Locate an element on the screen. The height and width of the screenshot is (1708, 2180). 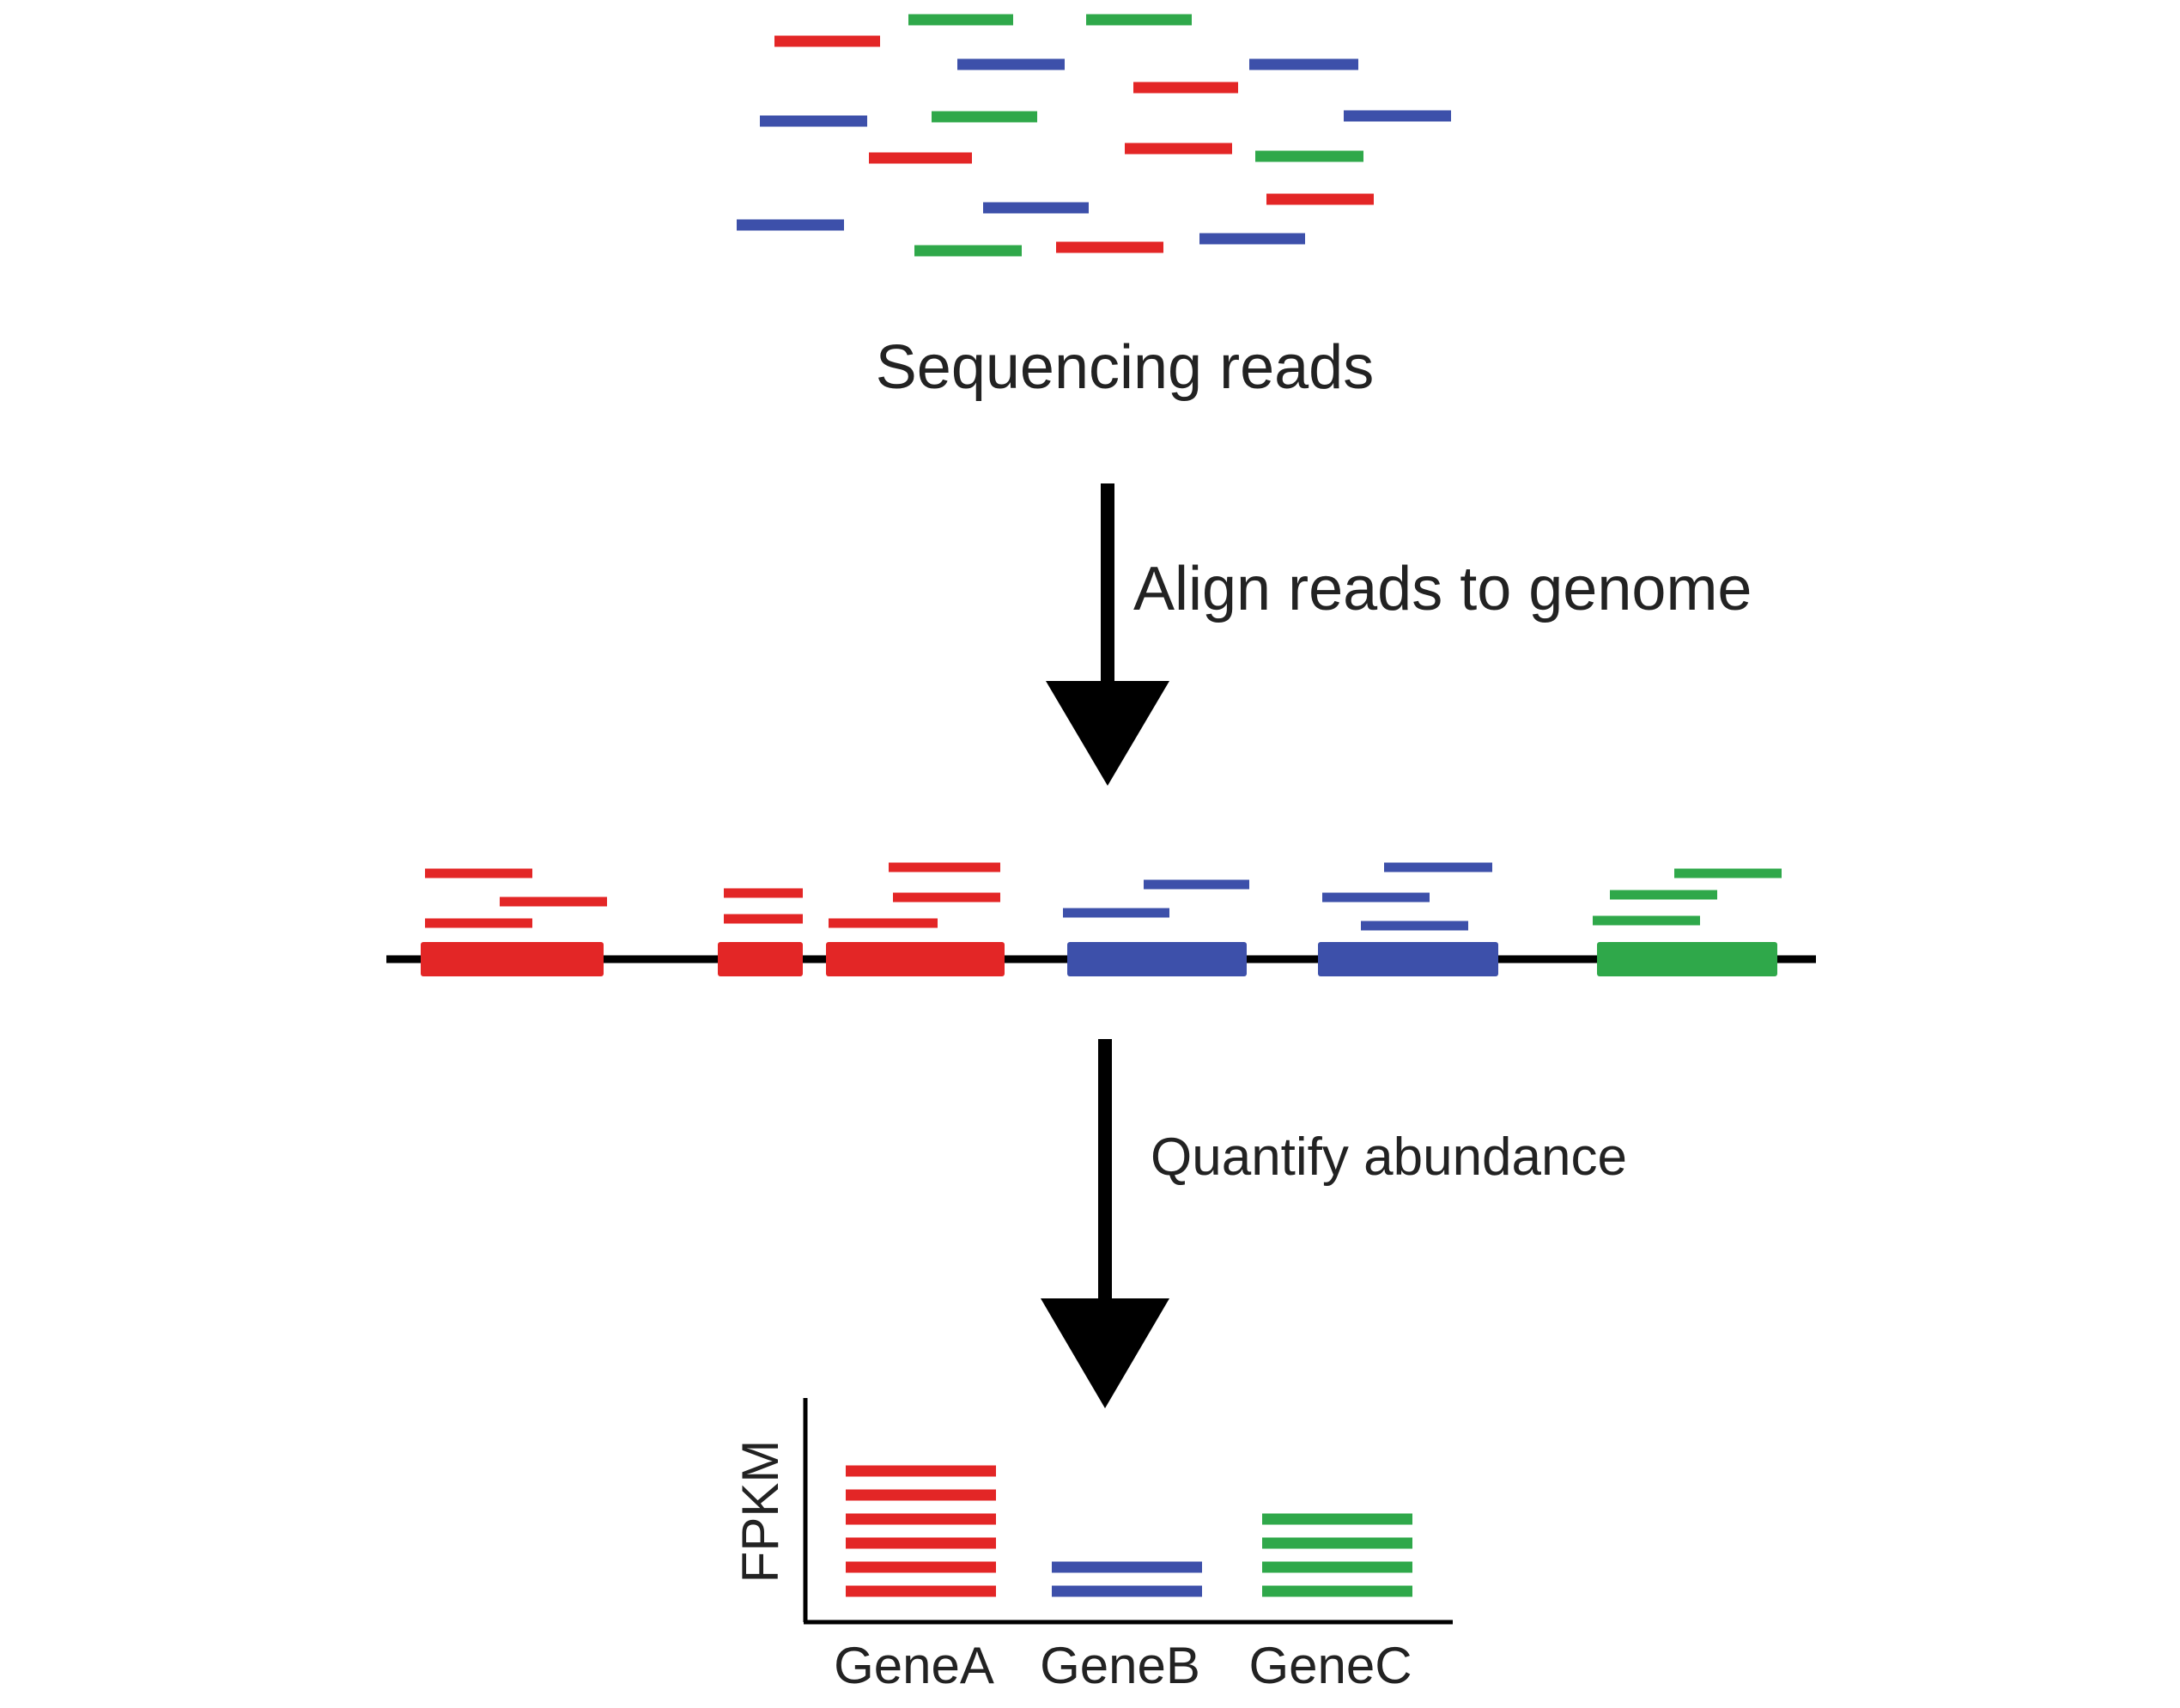
gene-tick-labels: GeneA GeneB GeneC is located at coordinates (1123, 1665).